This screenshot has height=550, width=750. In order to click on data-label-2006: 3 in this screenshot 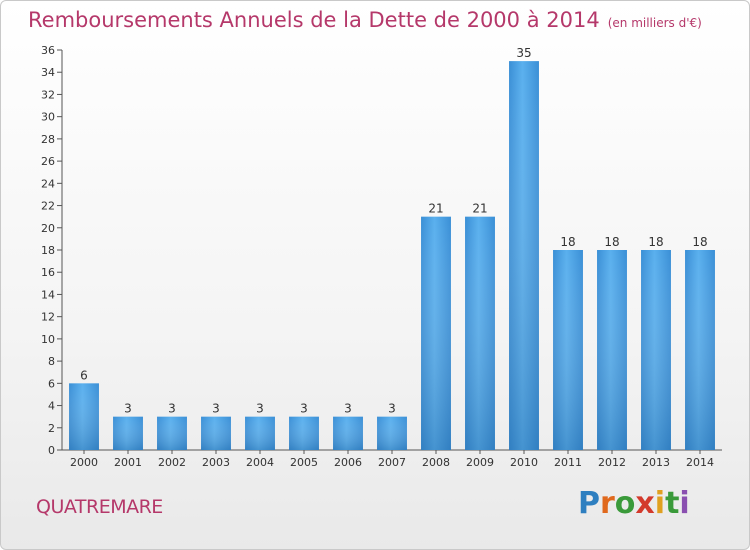, I will do `click(348, 409)`.